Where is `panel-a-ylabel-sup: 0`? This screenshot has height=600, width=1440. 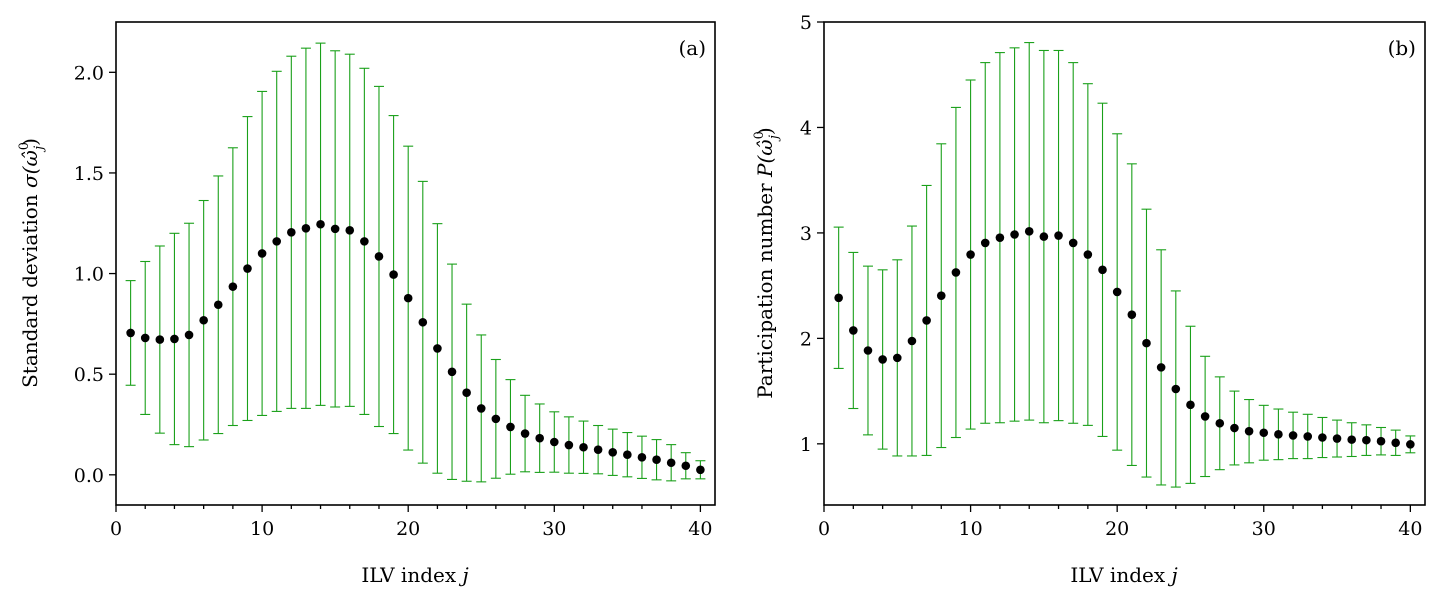
panel-a-ylabel-sup: 0 is located at coordinates (24, 146).